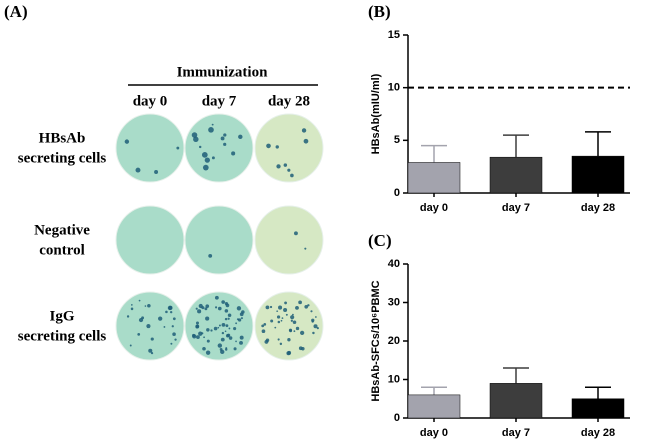 This screenshot has width=650, height=445. Describe the element at coordinates (379, 11) in the screenshot. I see `panel-label: (B)` at that location.